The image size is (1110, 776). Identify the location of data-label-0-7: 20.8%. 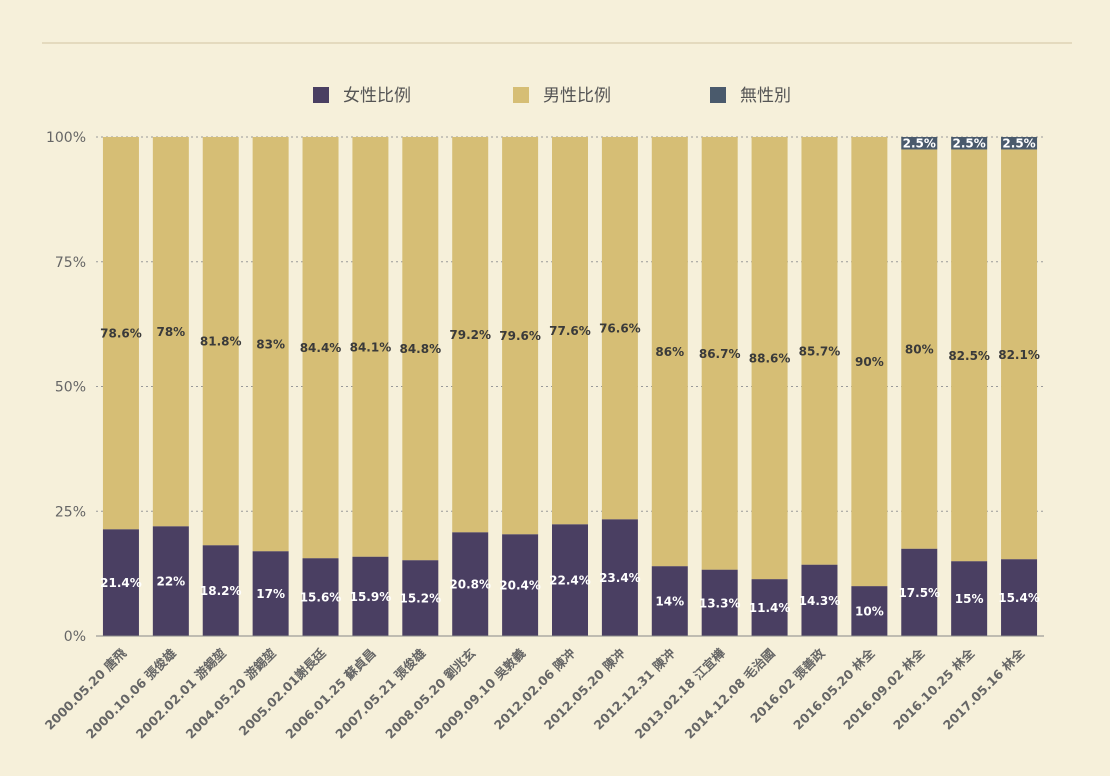
(470, 585).